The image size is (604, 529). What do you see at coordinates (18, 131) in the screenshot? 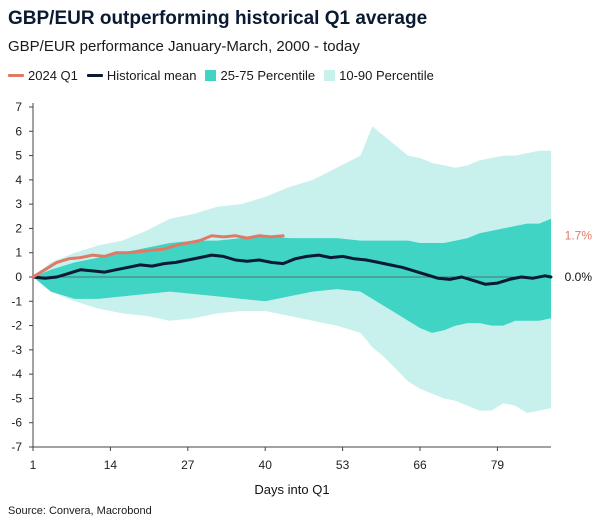
I see `y-tick-label: 6` at bounding box center [18, 131].